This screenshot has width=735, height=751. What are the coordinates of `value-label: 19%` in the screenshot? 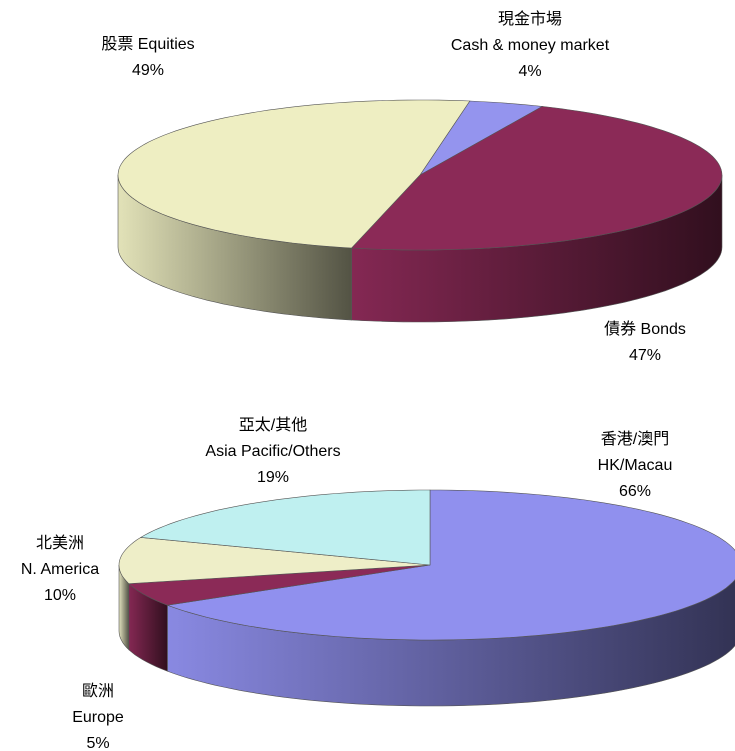 It's located at (273, 477).